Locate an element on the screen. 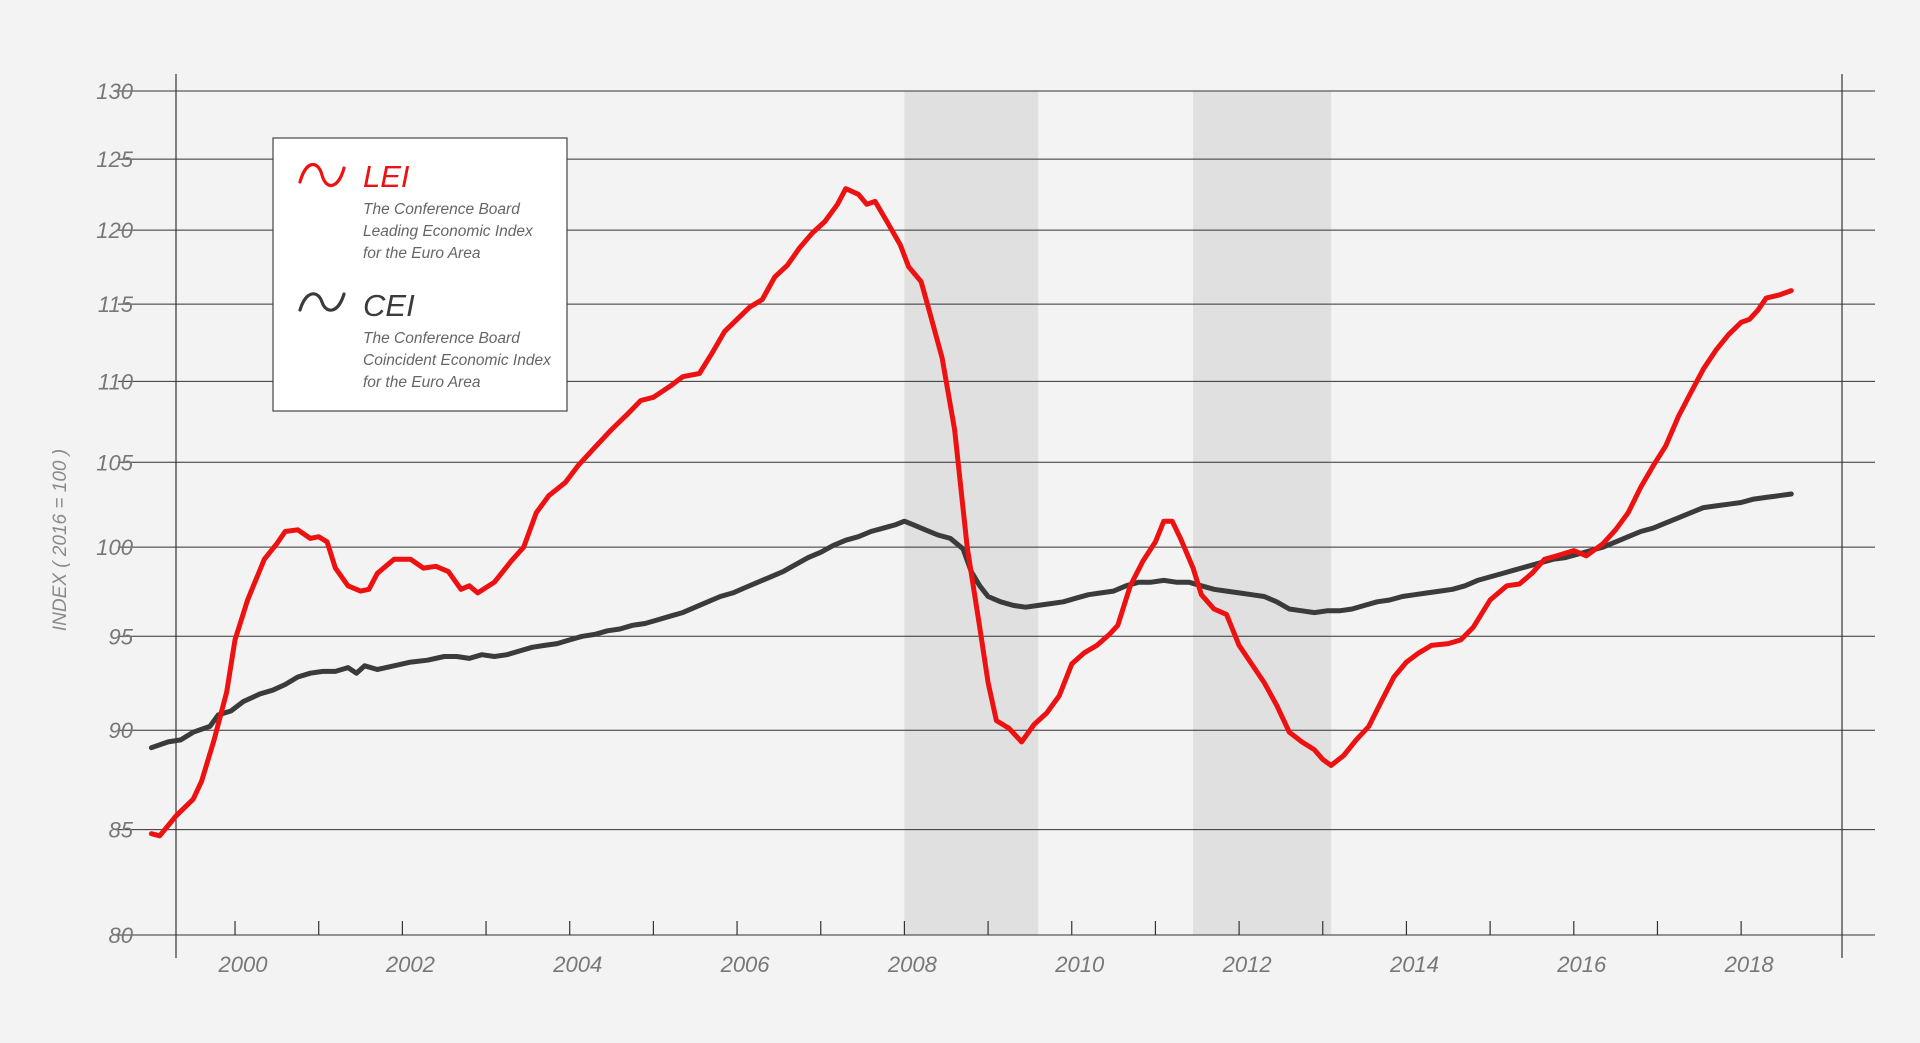 This screenshot has width=1920, height=1043. y-tick-label-95: 95 is located at coordinates (121, 636).